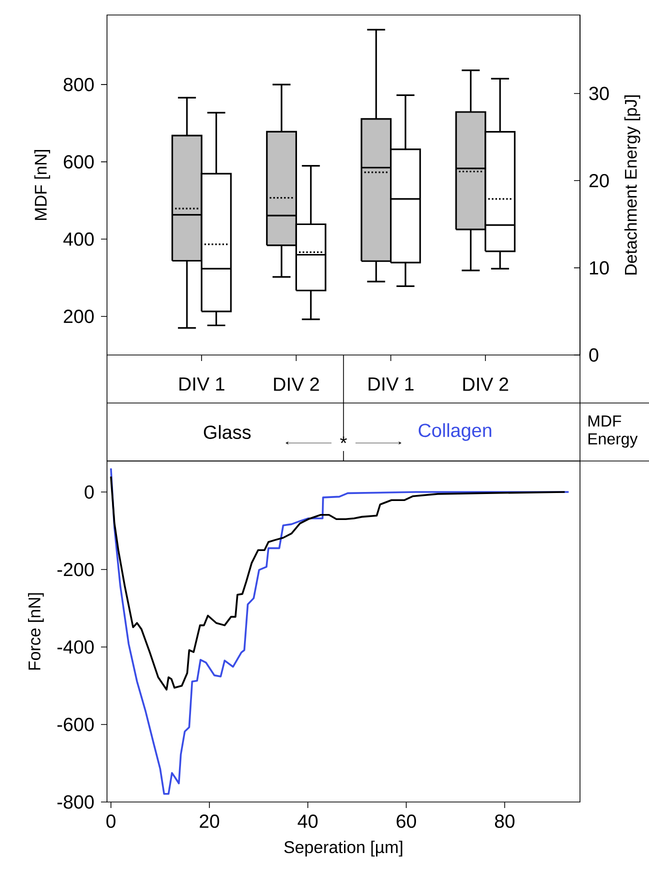  What do you see at coordinates (613, 440) in the screenshot?
I see `text: Energy` at bounding box center [613, 440].